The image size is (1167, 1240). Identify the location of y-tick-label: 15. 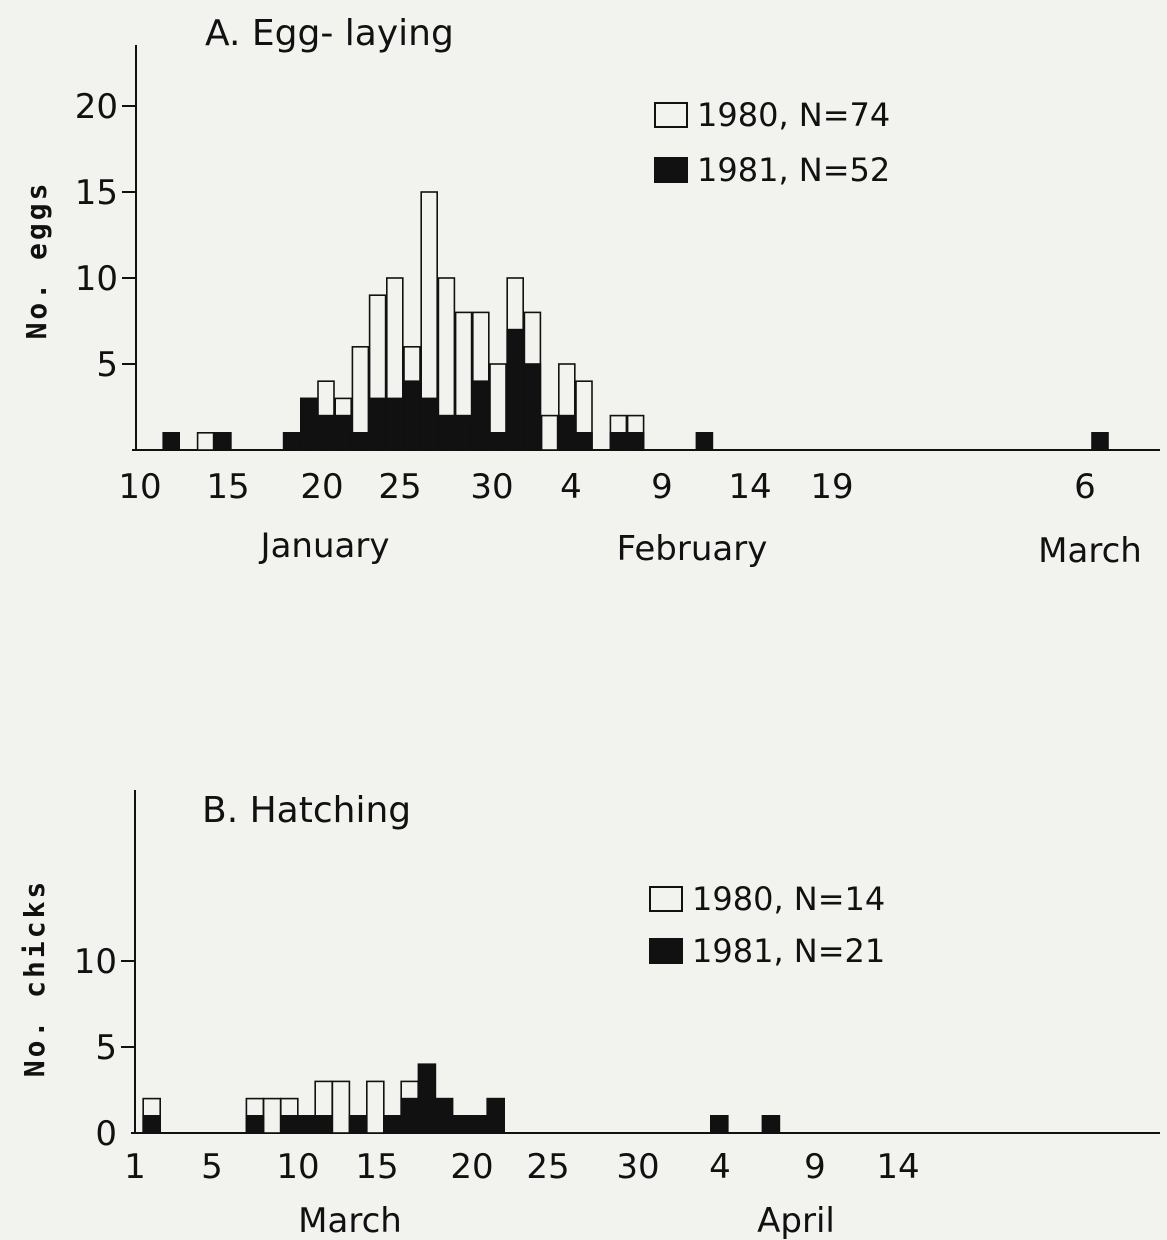
(96, 193).